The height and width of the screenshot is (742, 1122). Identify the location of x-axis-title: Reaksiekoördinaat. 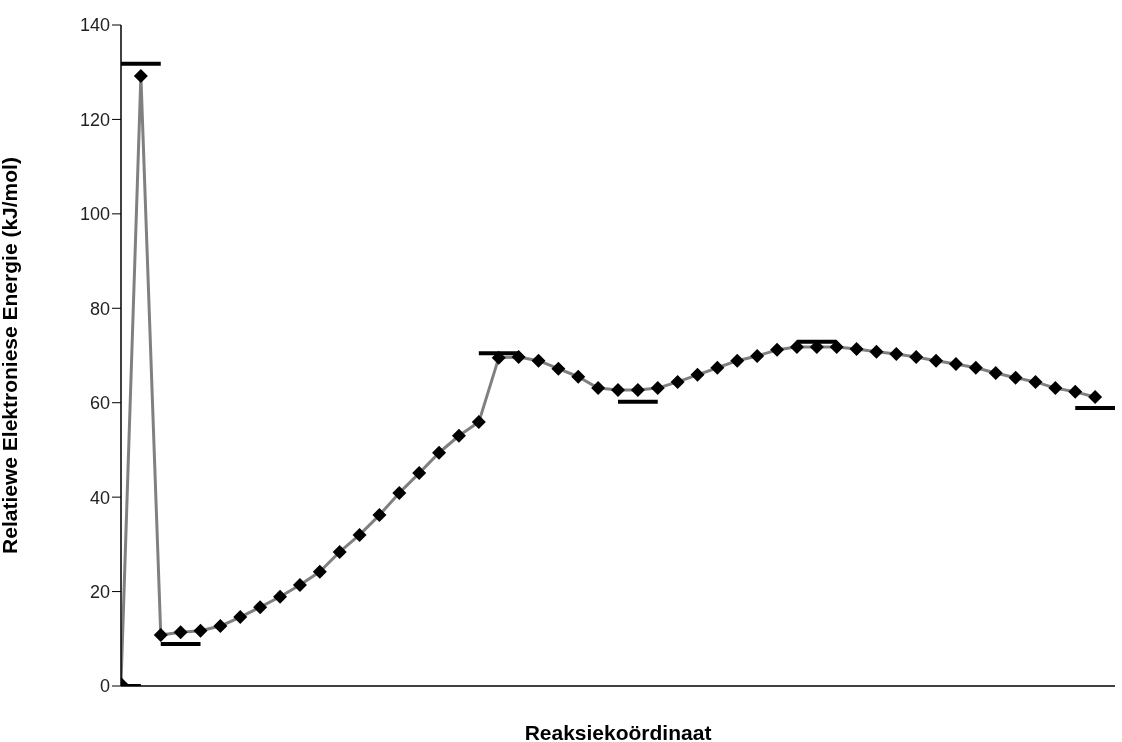
(618, 731).